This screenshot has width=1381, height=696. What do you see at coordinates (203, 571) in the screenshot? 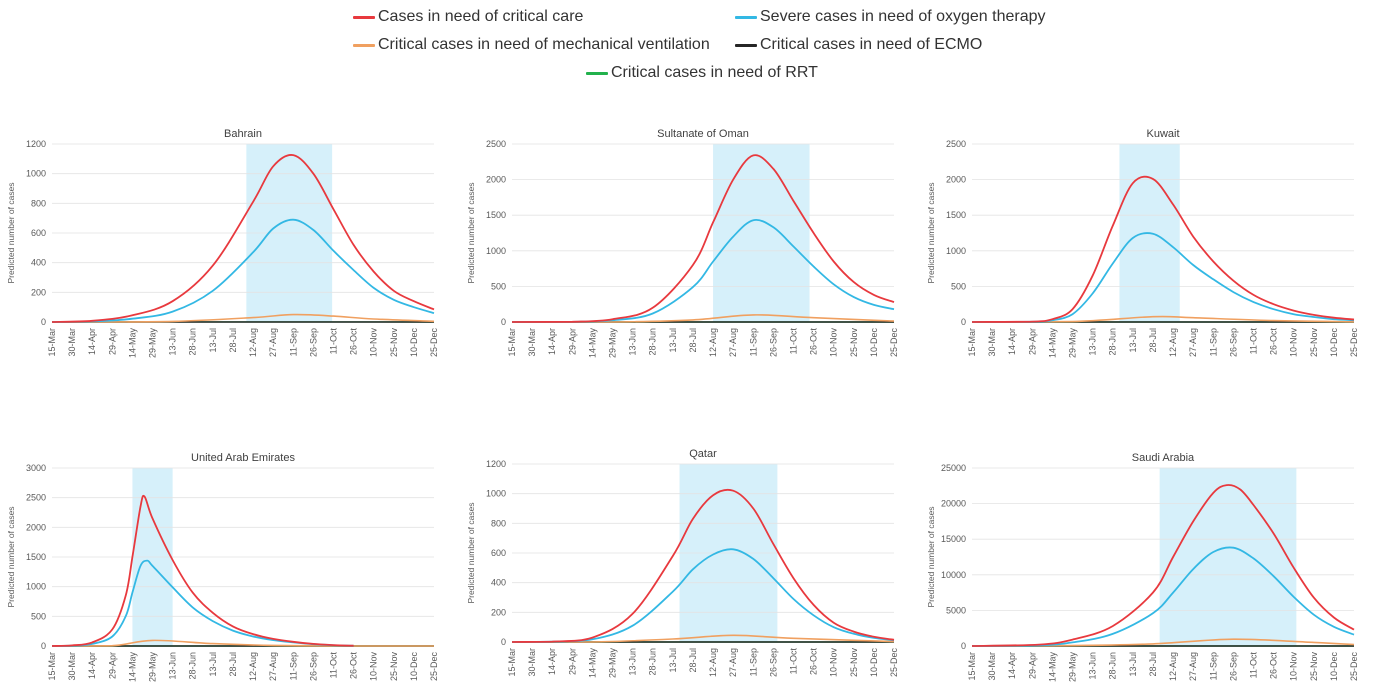
I see `series-line-cases-in-need-of-critical-care` at bounding box center [203, 571].